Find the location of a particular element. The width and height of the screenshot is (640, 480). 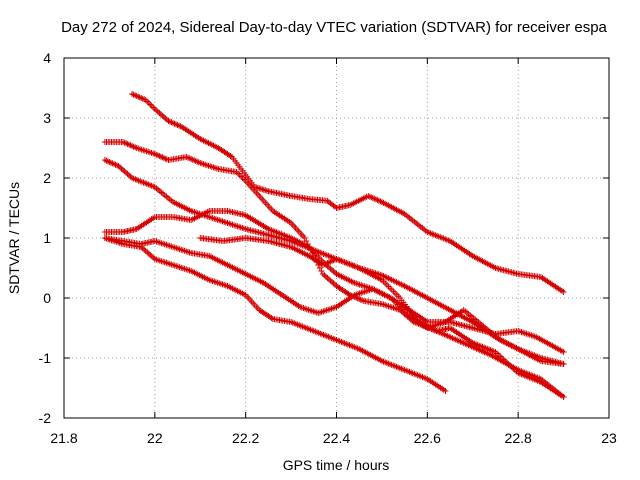

y-tick-label: 3 is located at coordinates (47, 118).